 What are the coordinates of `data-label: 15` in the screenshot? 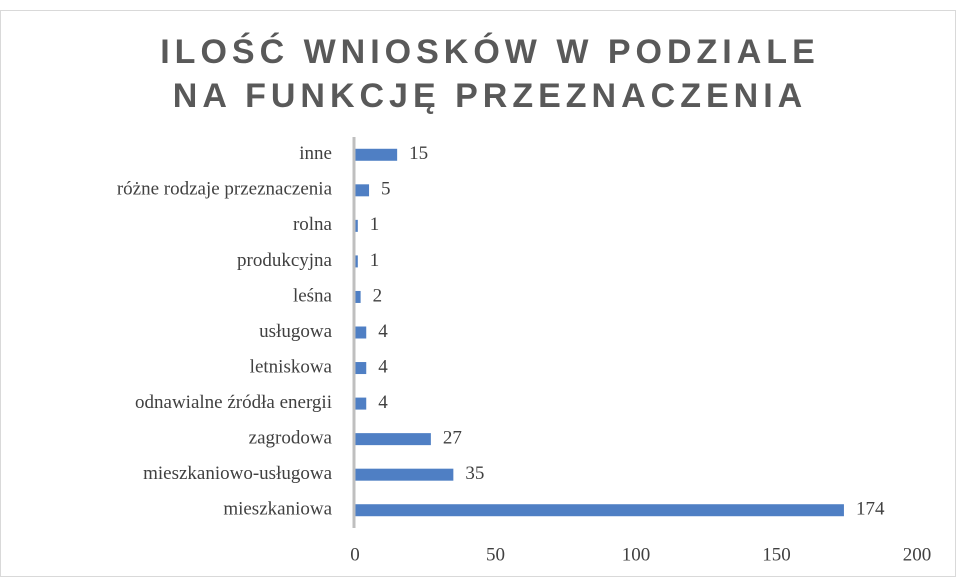 It's located at (418, 153).